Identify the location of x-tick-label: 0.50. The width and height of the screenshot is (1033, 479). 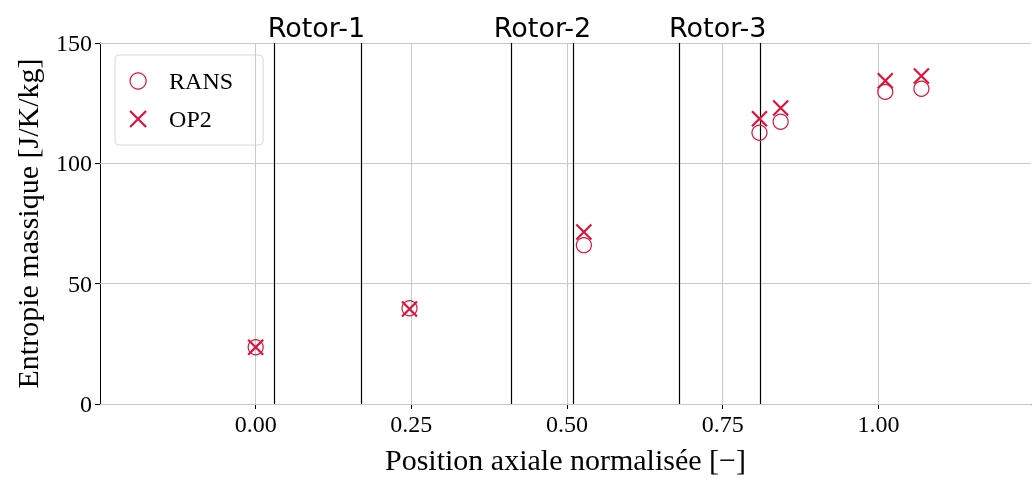
(567, 424).